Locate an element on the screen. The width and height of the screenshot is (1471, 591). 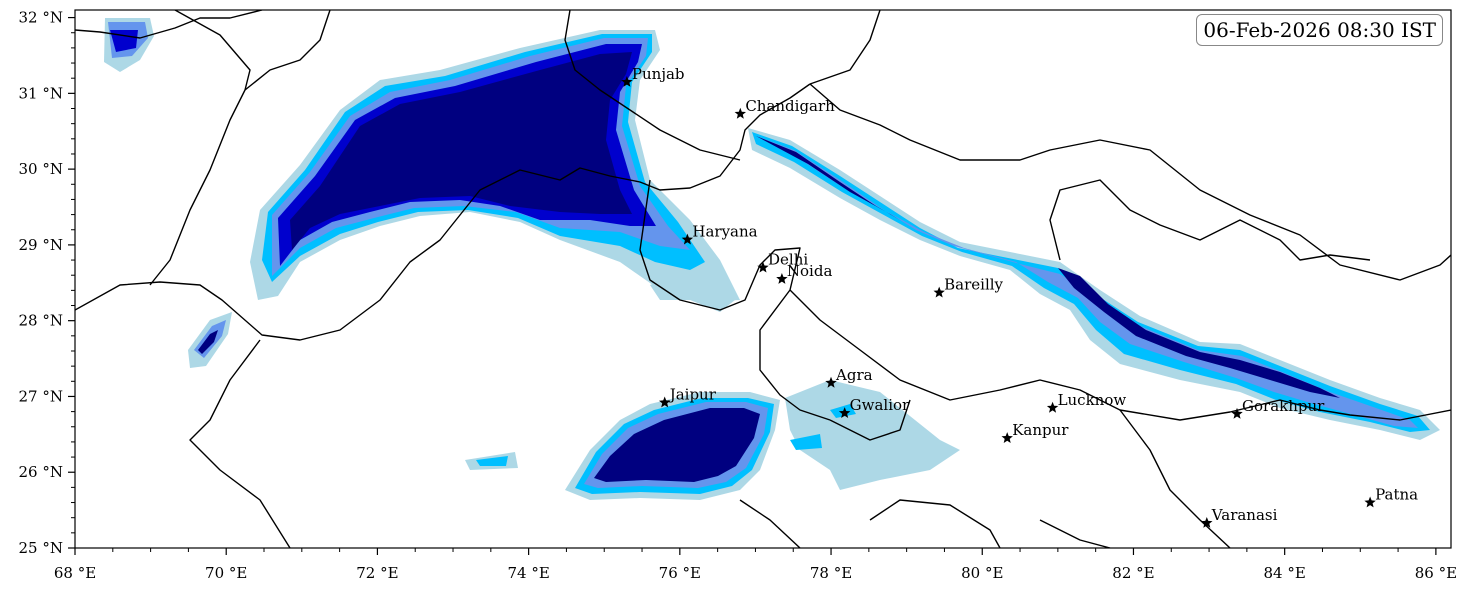
city-label: Gwalior is located at coordinates (880, 405).